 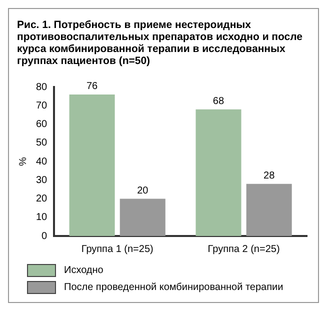 What do you see at coordinates (143, 191) in the screenshot?
I see `data-label: 20` at bounding box center [143, 191].